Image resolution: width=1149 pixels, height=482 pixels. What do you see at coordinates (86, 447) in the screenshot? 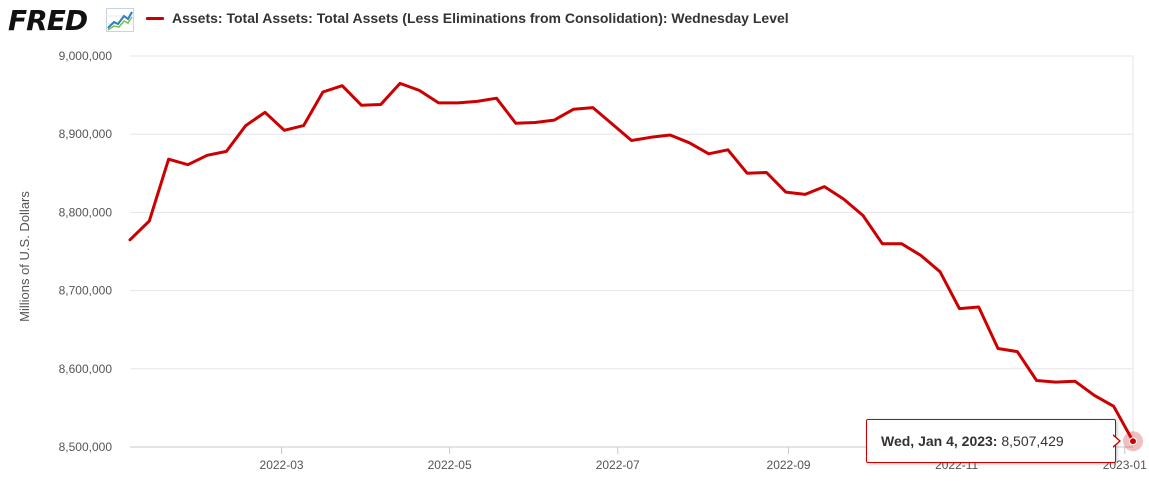
I see `y-tick-label: 8,500,000` at bounding box center [86, 447].